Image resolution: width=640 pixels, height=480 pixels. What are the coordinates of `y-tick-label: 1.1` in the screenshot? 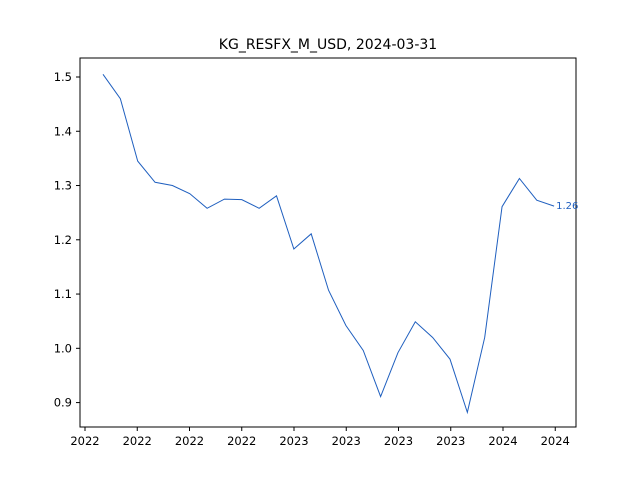 It's located at (63, 294).